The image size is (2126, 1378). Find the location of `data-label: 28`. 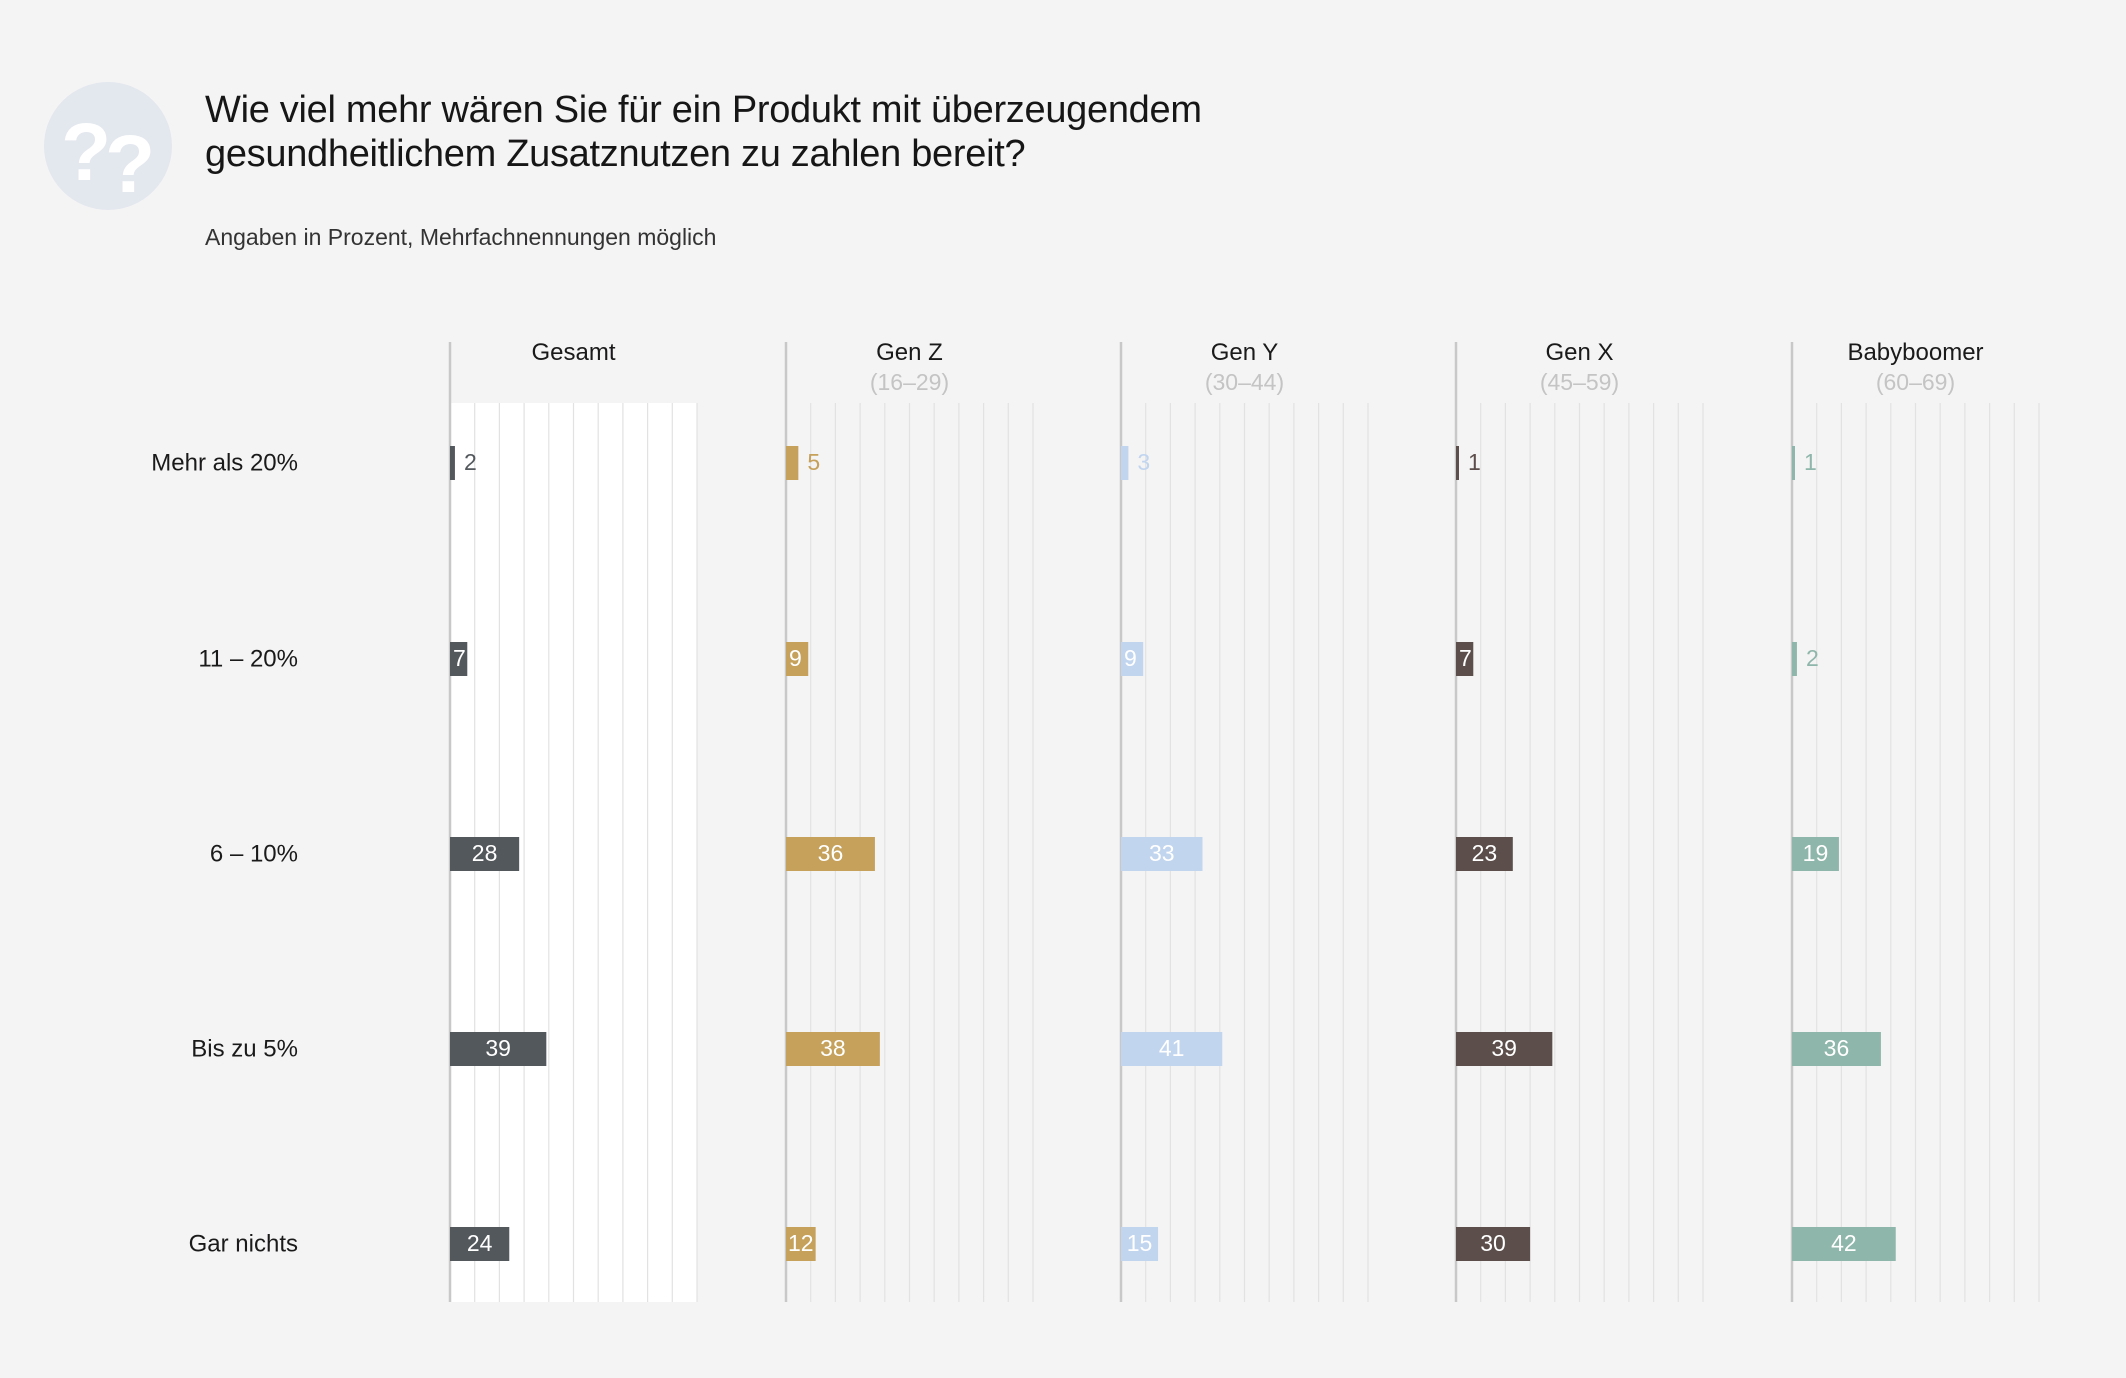

data-label: 28 is located at coordinates (485, 853).